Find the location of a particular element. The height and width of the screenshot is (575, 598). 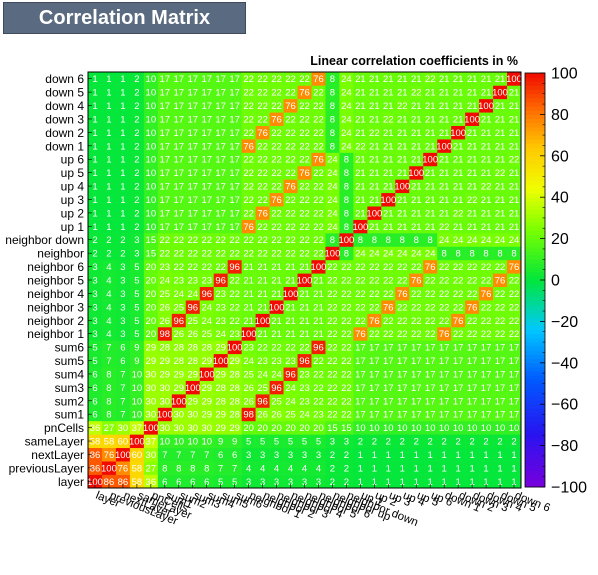

cell-value-label: 10 is located at coordinates (192, 442).